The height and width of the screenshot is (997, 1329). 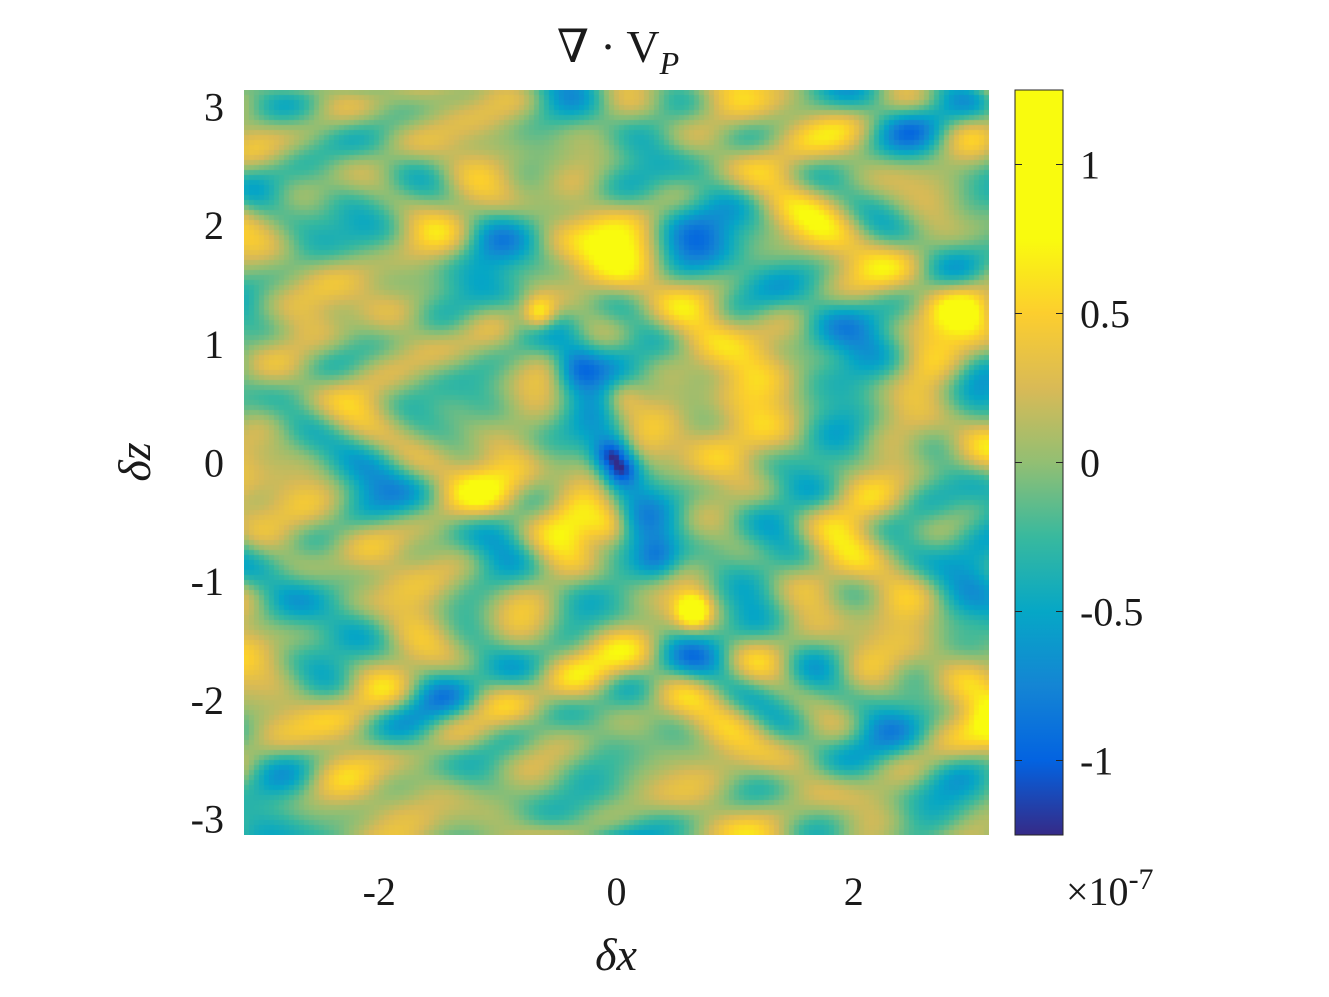 I want to click on y-tick-label: 1, so click(x=214, y=344).